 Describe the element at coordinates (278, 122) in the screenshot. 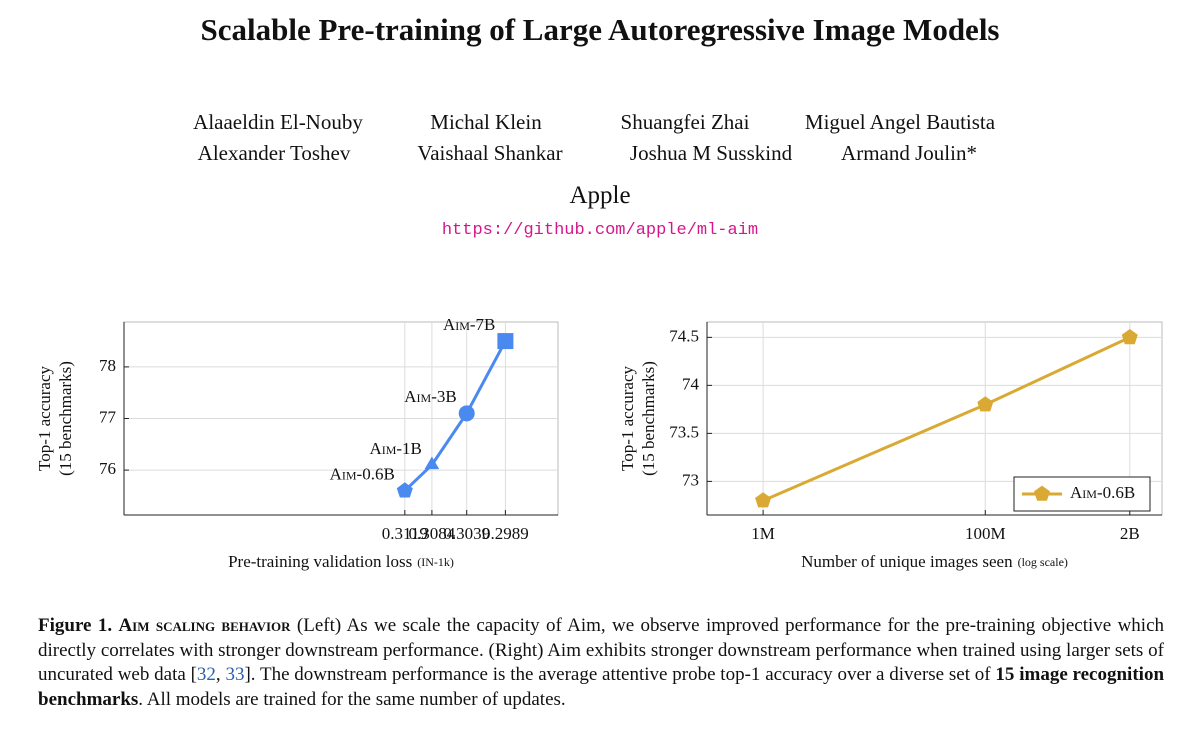

I see `author: Alaaeldin El-Nouby` at that location.